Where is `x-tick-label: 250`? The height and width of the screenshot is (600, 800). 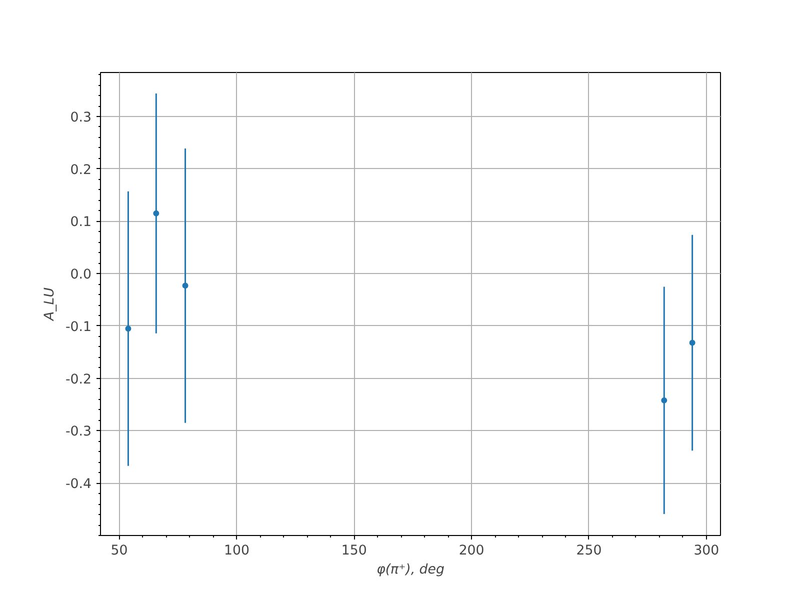
x-tick-label: 250 is located at coordinates (589, 551).